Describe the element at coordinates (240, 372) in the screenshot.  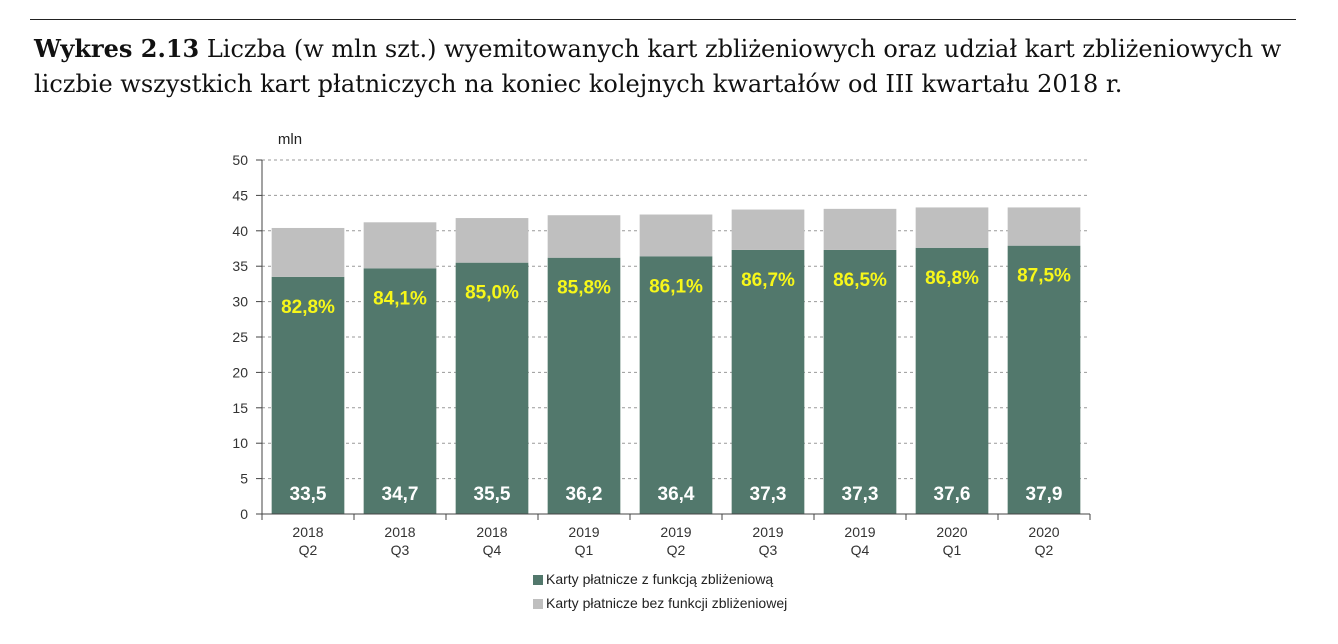
I see `y-tick-label: 20` at that location.